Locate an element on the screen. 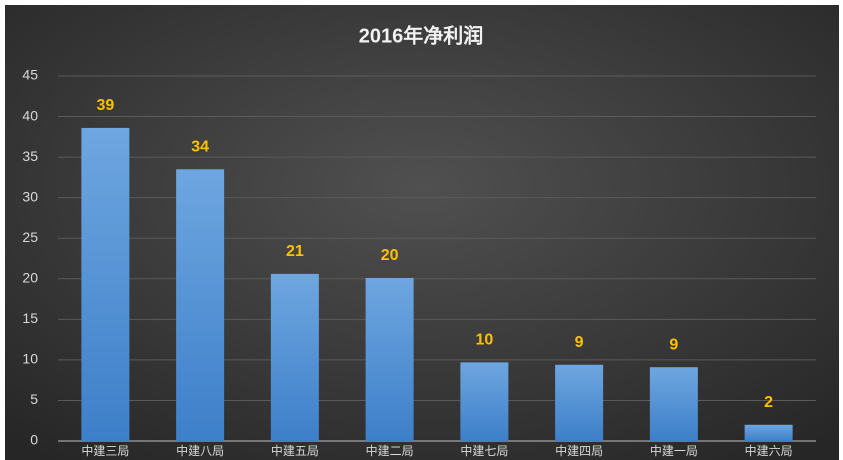 The image size is (843, 460). x-tick-label: 中建三局 is located at coordinates (105, 450).